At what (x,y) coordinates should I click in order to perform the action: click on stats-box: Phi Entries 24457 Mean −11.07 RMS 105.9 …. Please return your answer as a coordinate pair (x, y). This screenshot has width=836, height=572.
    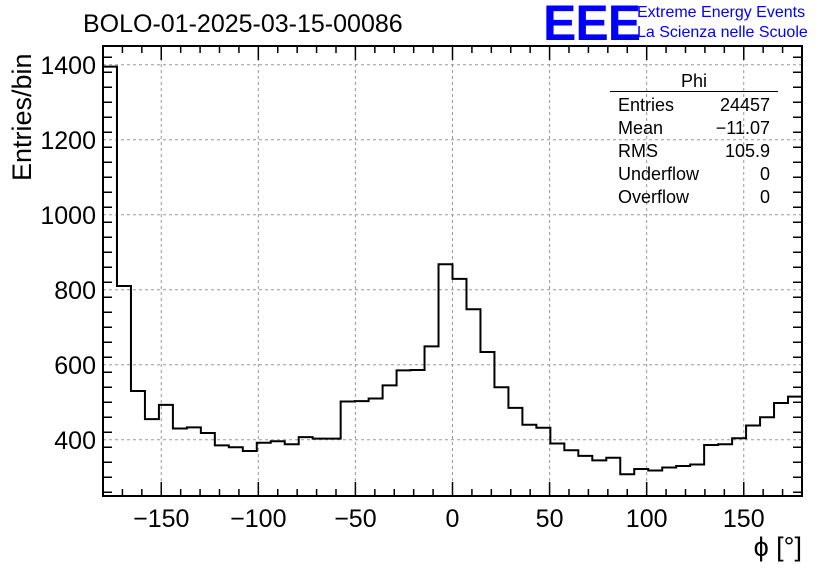
    Looking at the image, I should click on (694, 140).